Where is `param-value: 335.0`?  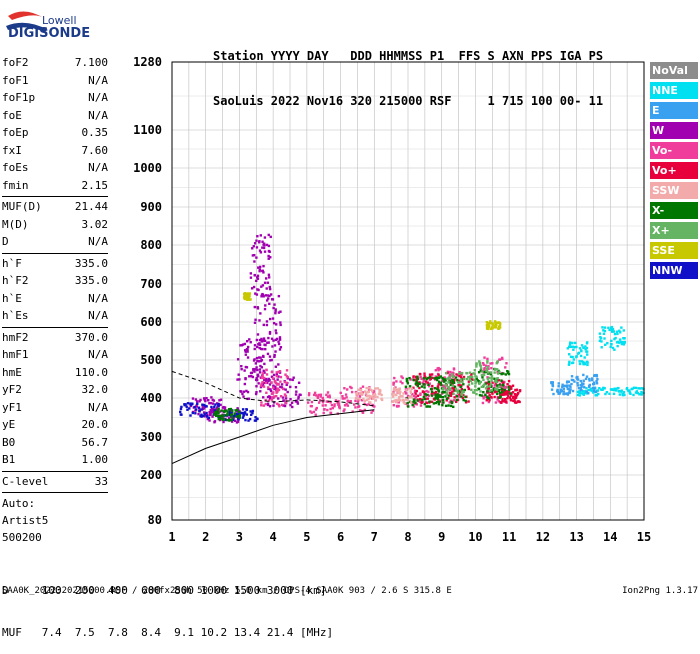
param-value: 335.0 is located at coordinates (91, 263).